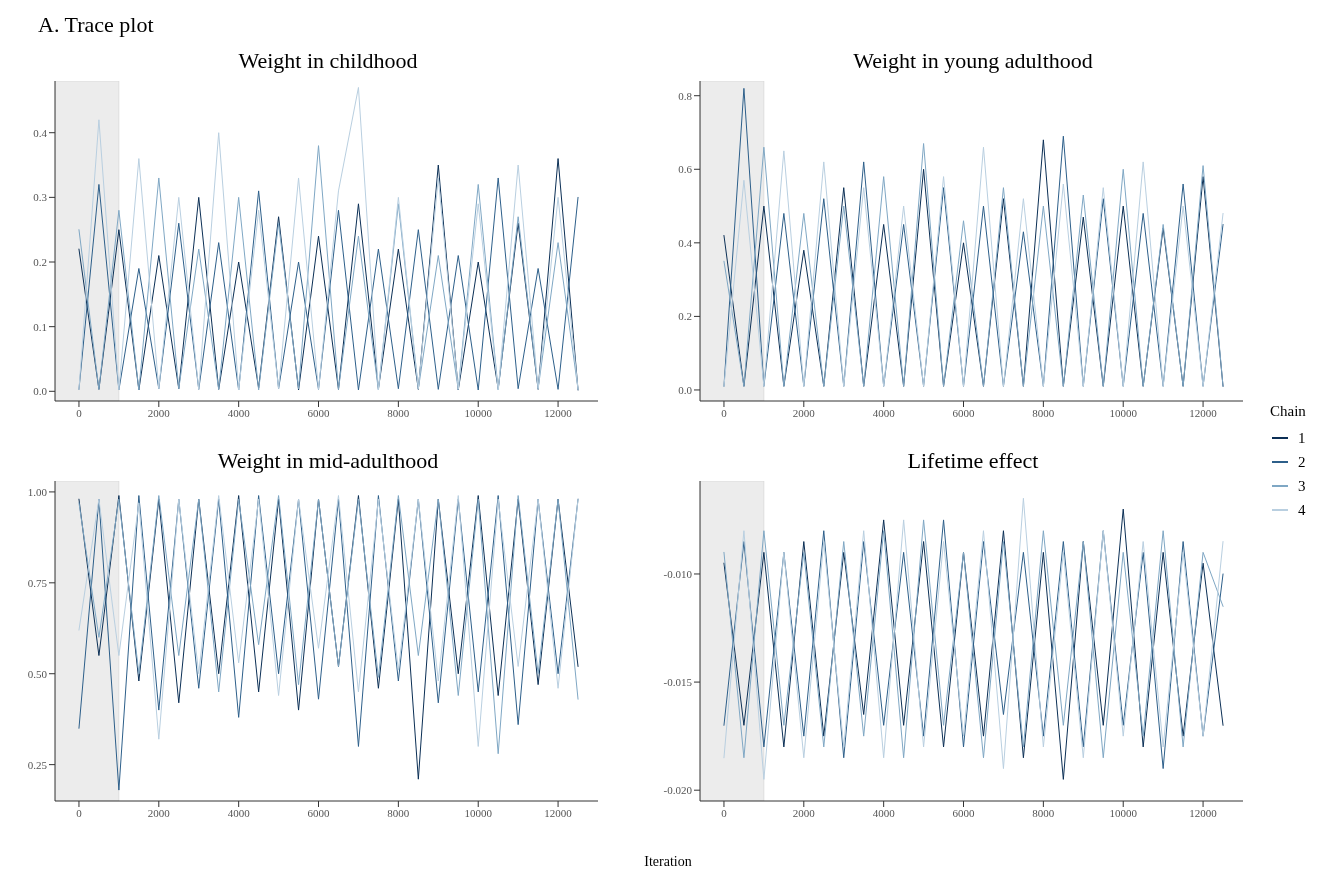 This screenshot has height=878, width=1341. What do you see at coordinates (1302, 462) in the screenshot?
I see `legend-label: 2` at bounding box center [1302, 462].